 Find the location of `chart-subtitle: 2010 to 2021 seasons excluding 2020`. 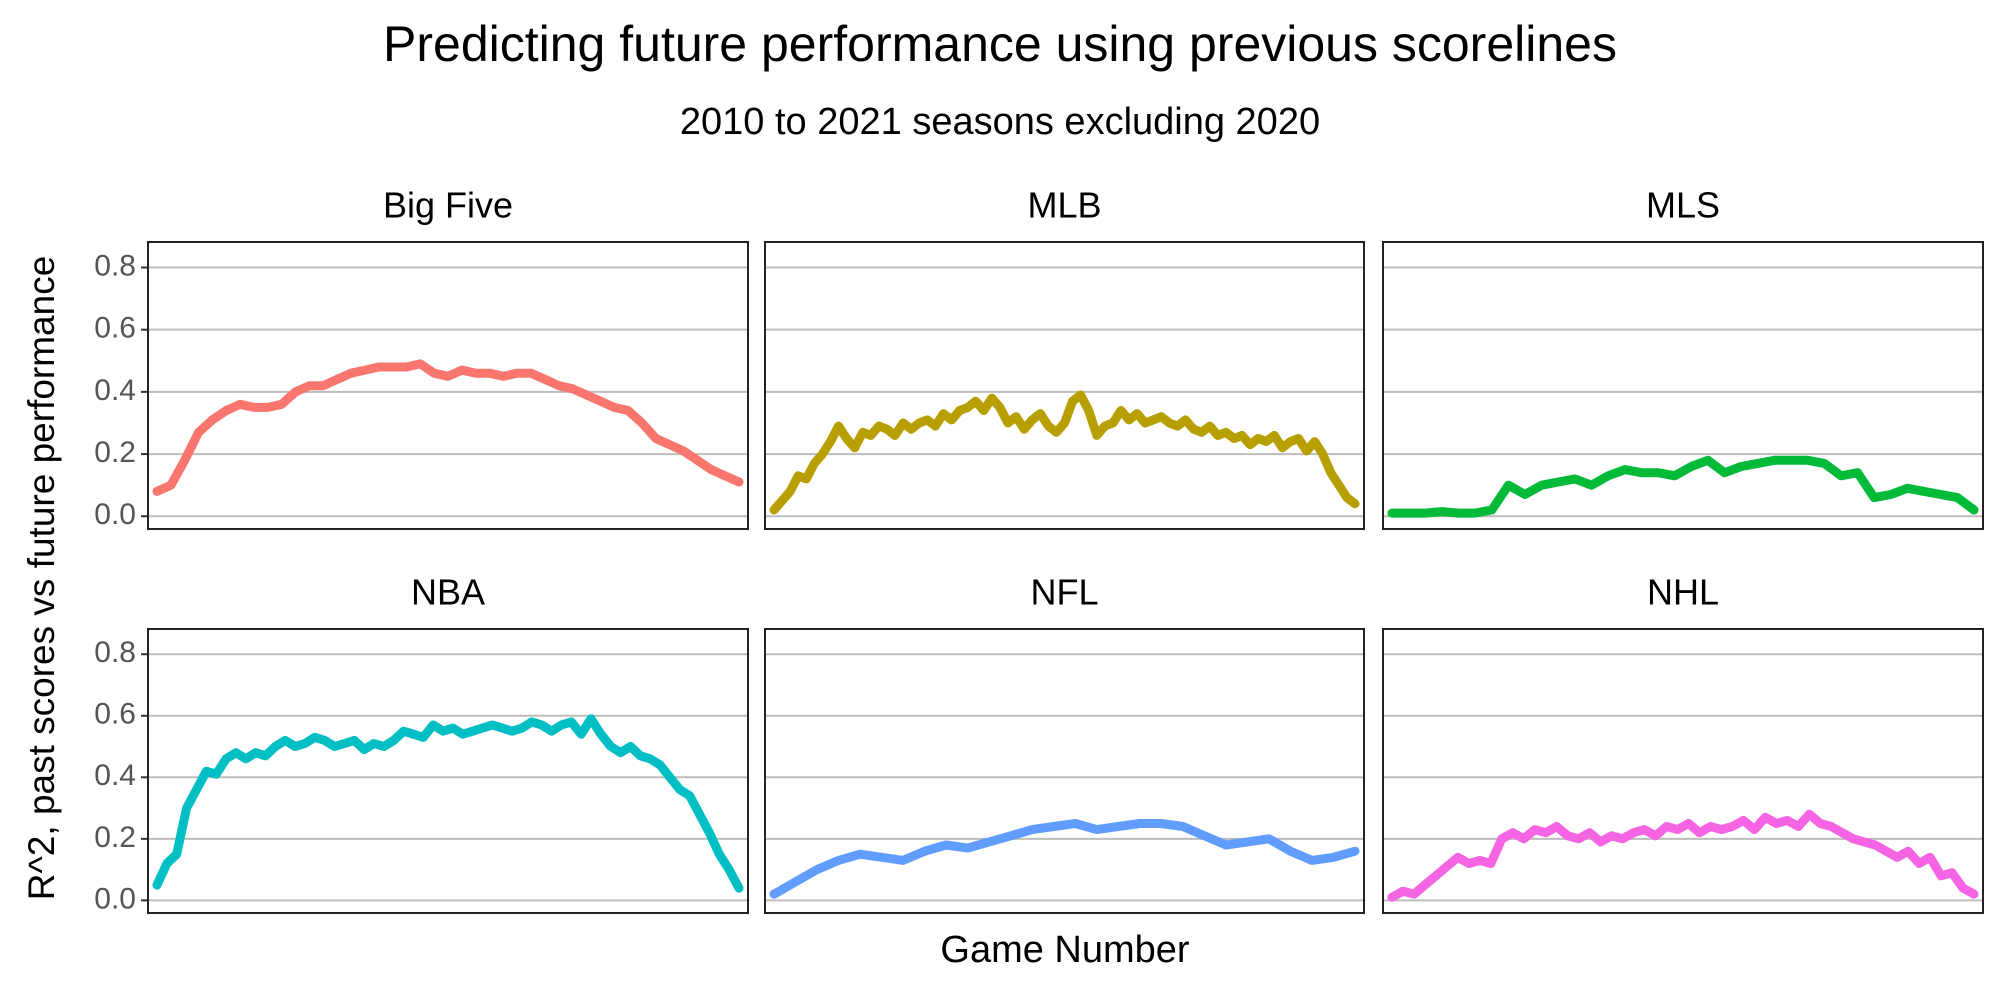

chart-subtitle: 2010 to 2021 seasons excluding 2020 is located at coordinates (1000, 122).